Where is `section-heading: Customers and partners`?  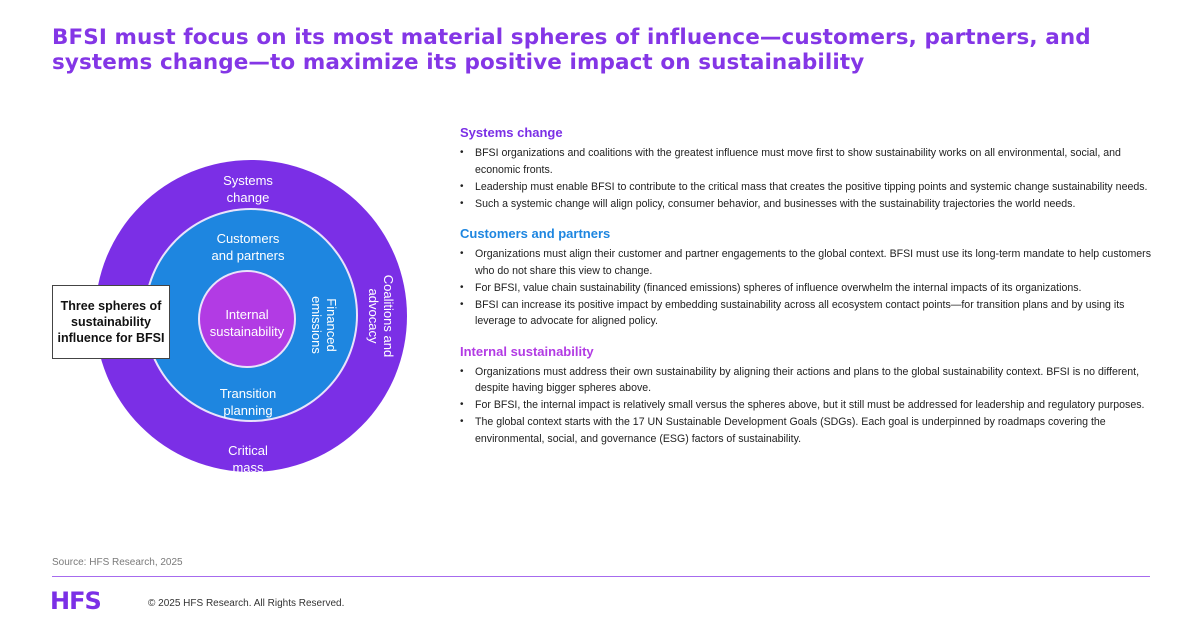 section-heading: Customers and partners is located at coordinates (535, 233).